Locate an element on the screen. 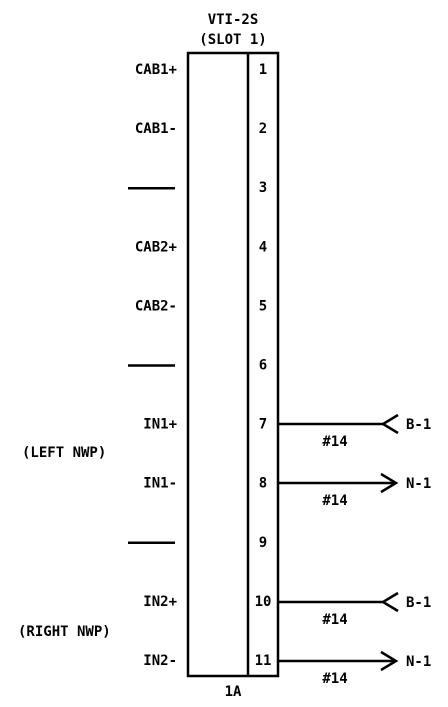  pin-number: 10 is located at coordinates (263, 602).